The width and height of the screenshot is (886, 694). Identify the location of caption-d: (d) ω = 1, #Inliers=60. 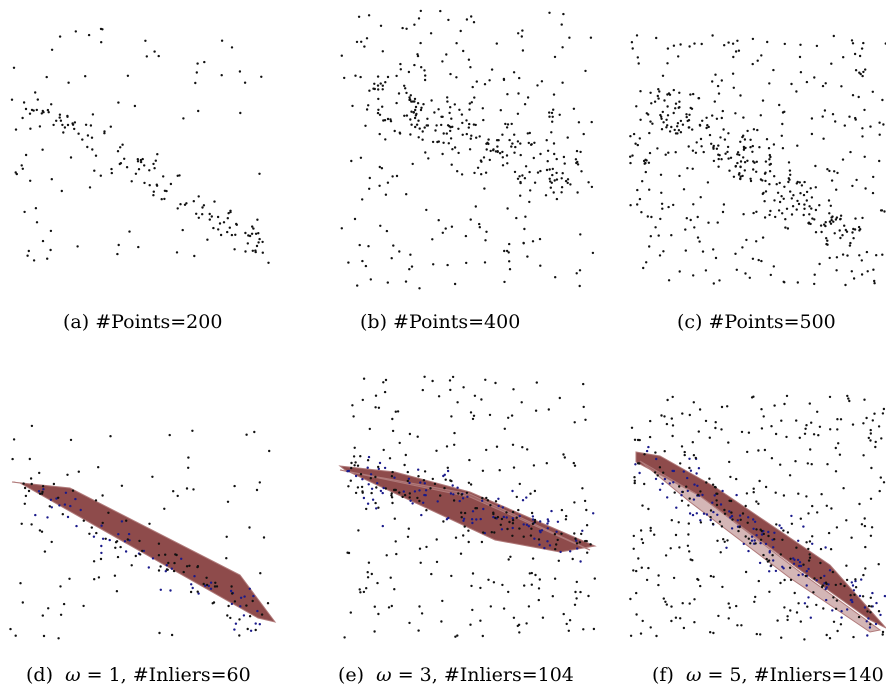
(138, 675).